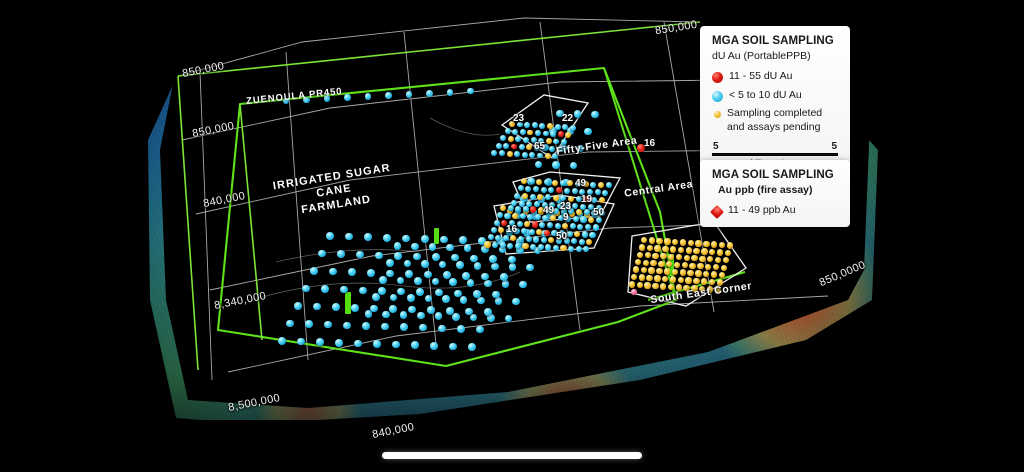 This screenshot has height=472, width=1024. What do you see at coordinates (717, 77) in the screenshot?
I see `red-circle-swatch-icon` at bounding box center [717, 77].